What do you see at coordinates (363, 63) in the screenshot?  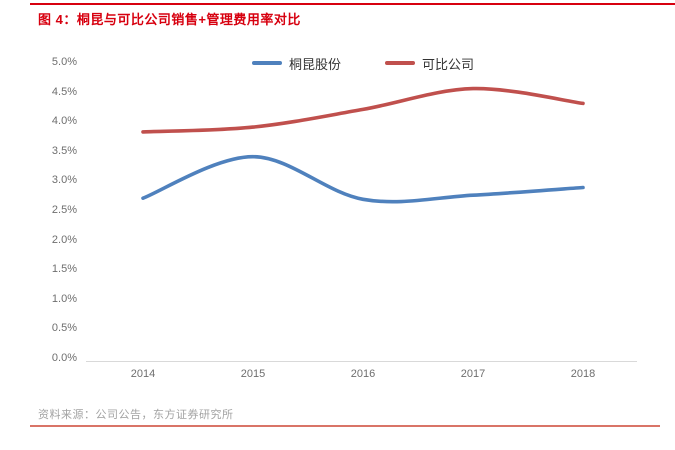 I see `chart-legend: 桐昆股份 可比公司` at bounding box center [363, 63].